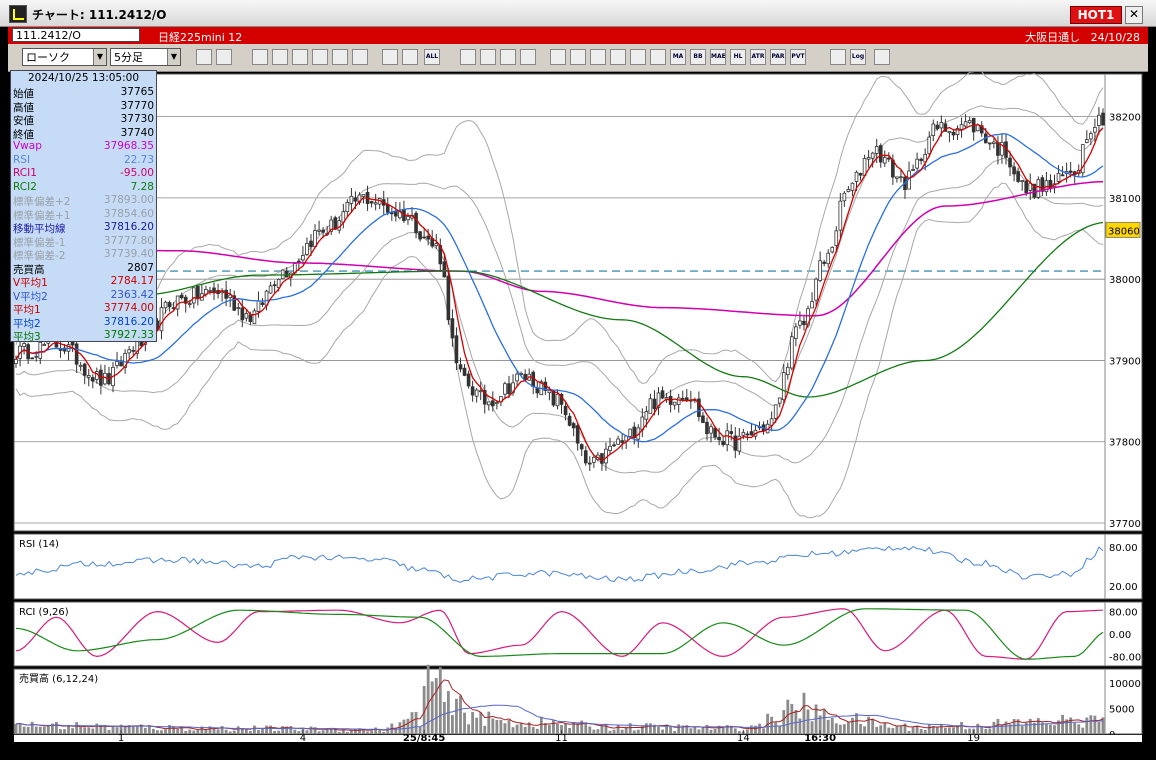 This screenshot has width=1156, height=760. I want to click on bb-icon: BB, so click(698, 57).